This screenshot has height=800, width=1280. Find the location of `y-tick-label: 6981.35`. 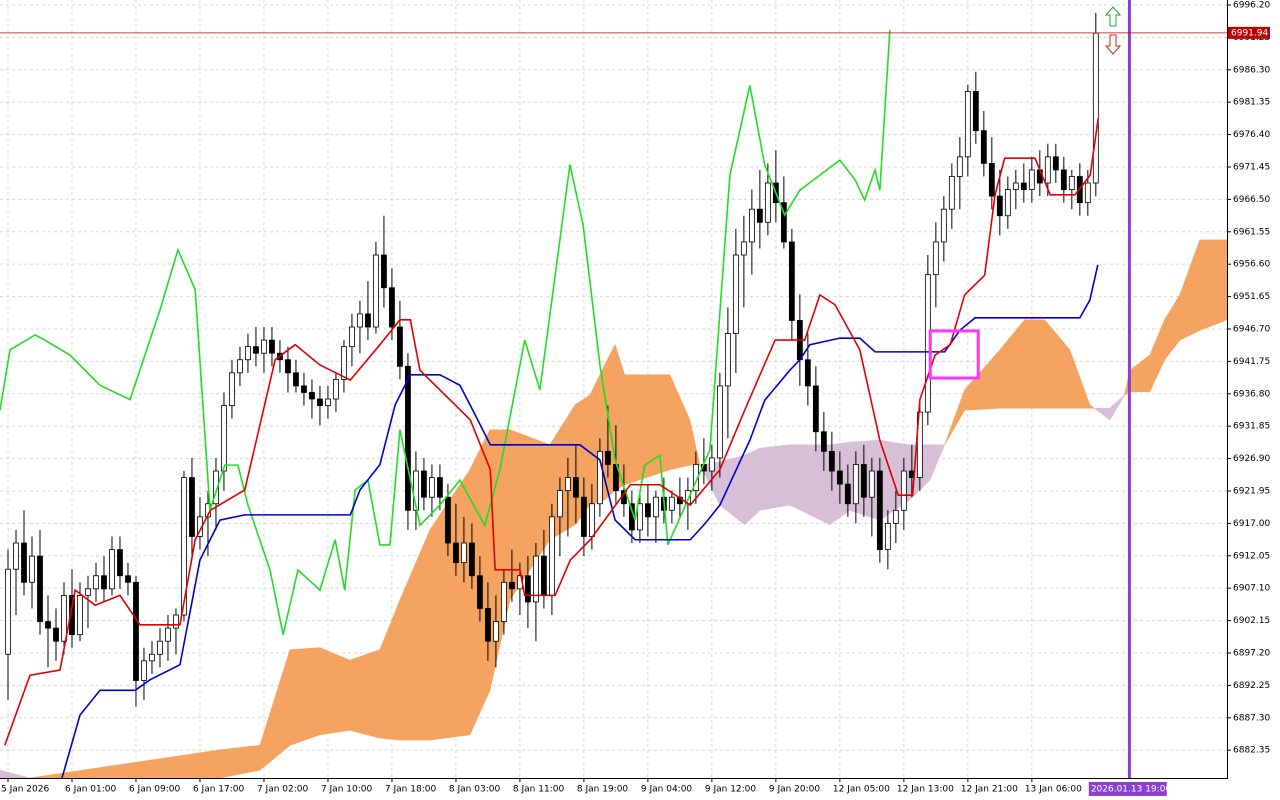

y-tick-label: 6981.35 is located at coordinates (1251, 103).